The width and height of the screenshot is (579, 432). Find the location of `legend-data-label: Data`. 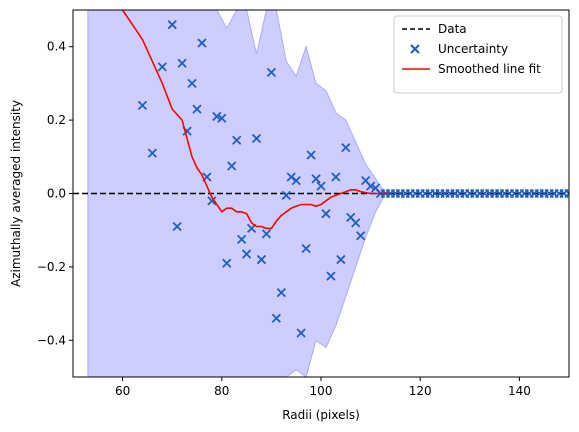

legend-data-label: Data is located at coordinates (452, 29).